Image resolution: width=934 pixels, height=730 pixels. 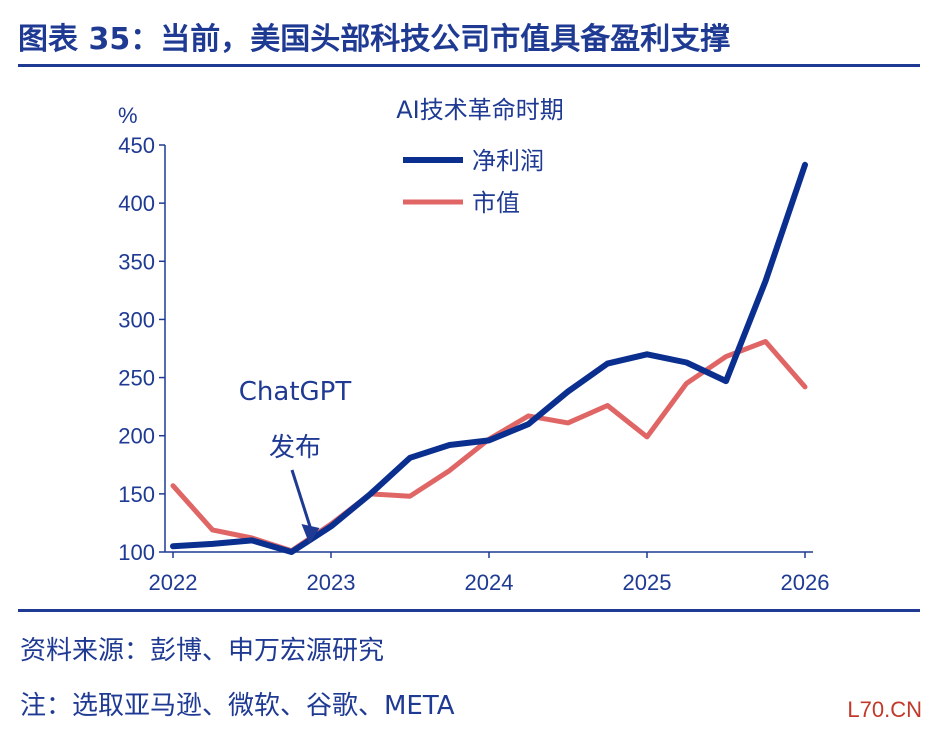 I want to click on title-rule, so click(x=469, y=65).